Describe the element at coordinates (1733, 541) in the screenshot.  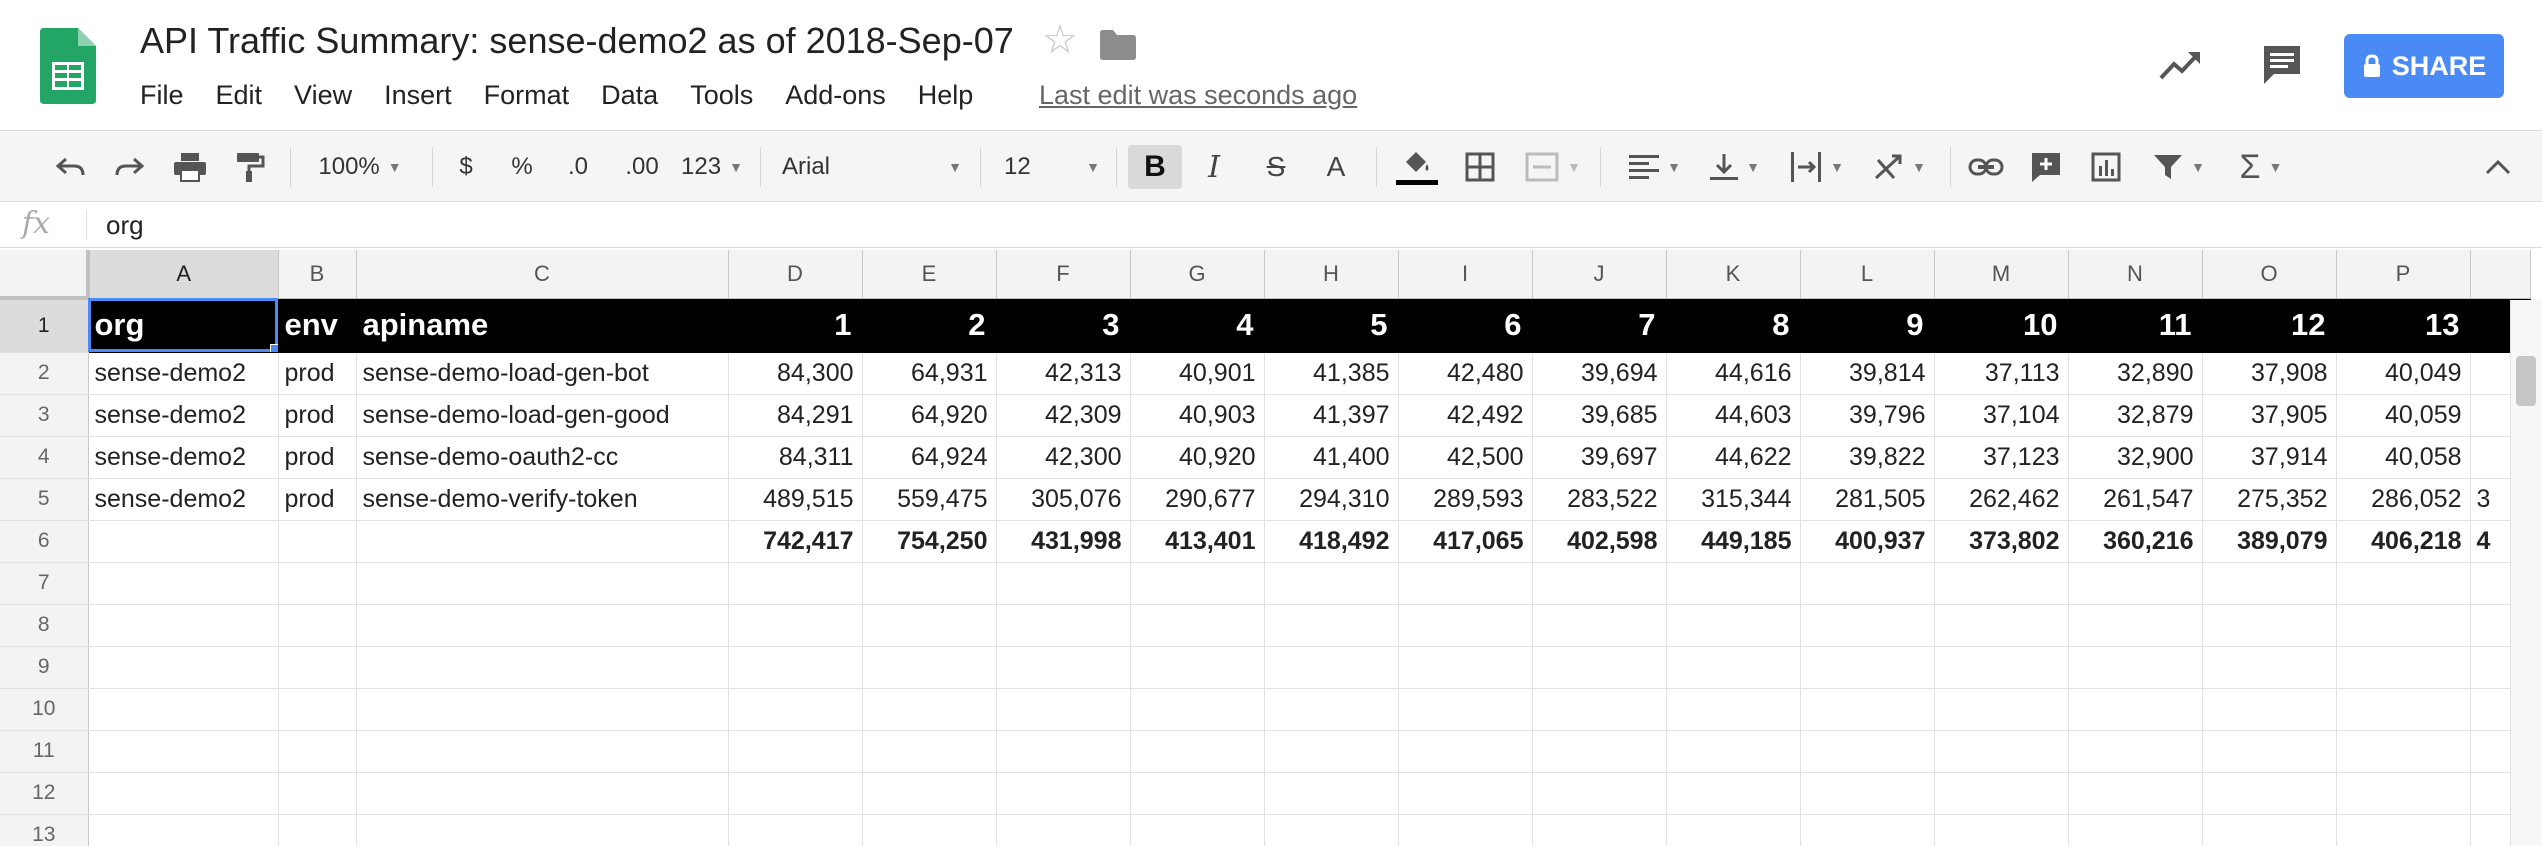
I see `total-cell: 449,185` at that location.